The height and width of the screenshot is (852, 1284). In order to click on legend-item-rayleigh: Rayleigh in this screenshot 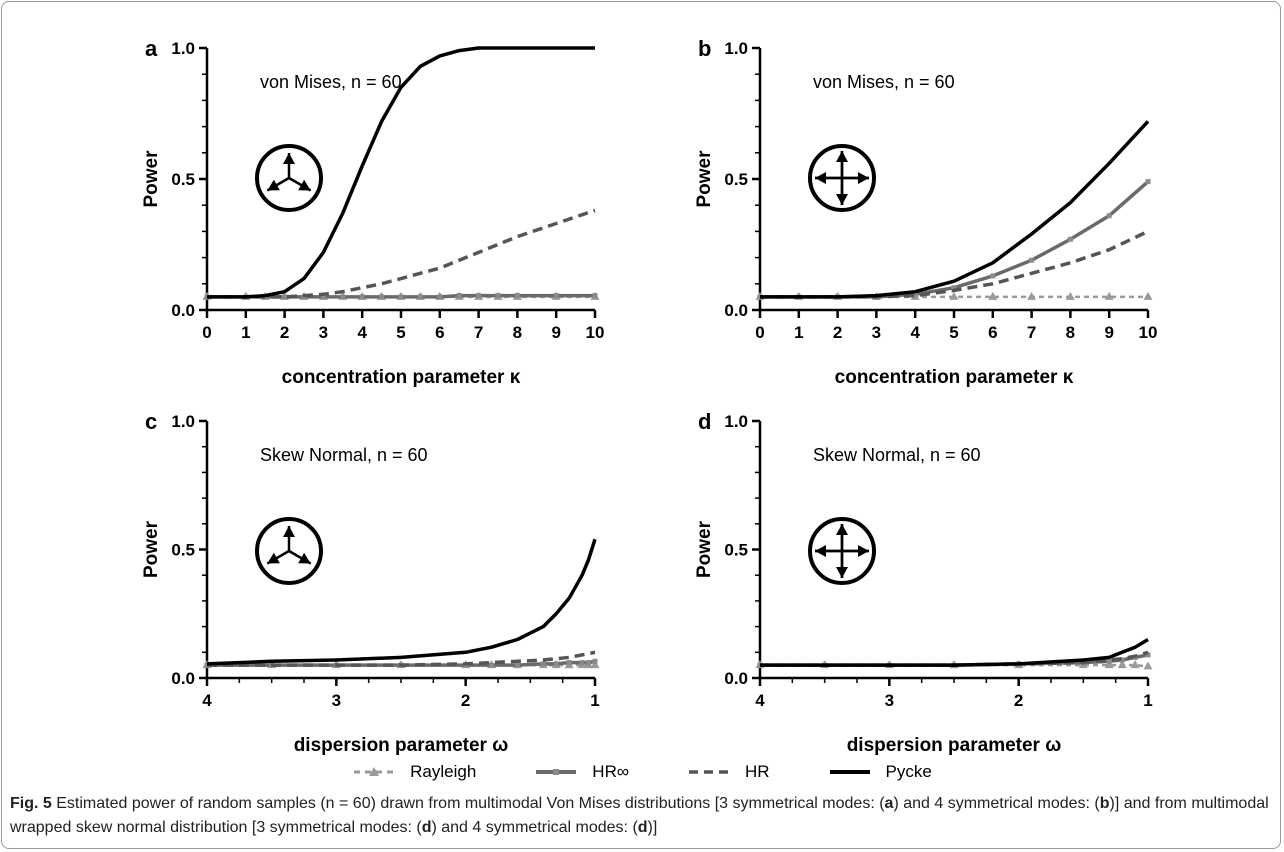, I will do `click(414, 772)`.